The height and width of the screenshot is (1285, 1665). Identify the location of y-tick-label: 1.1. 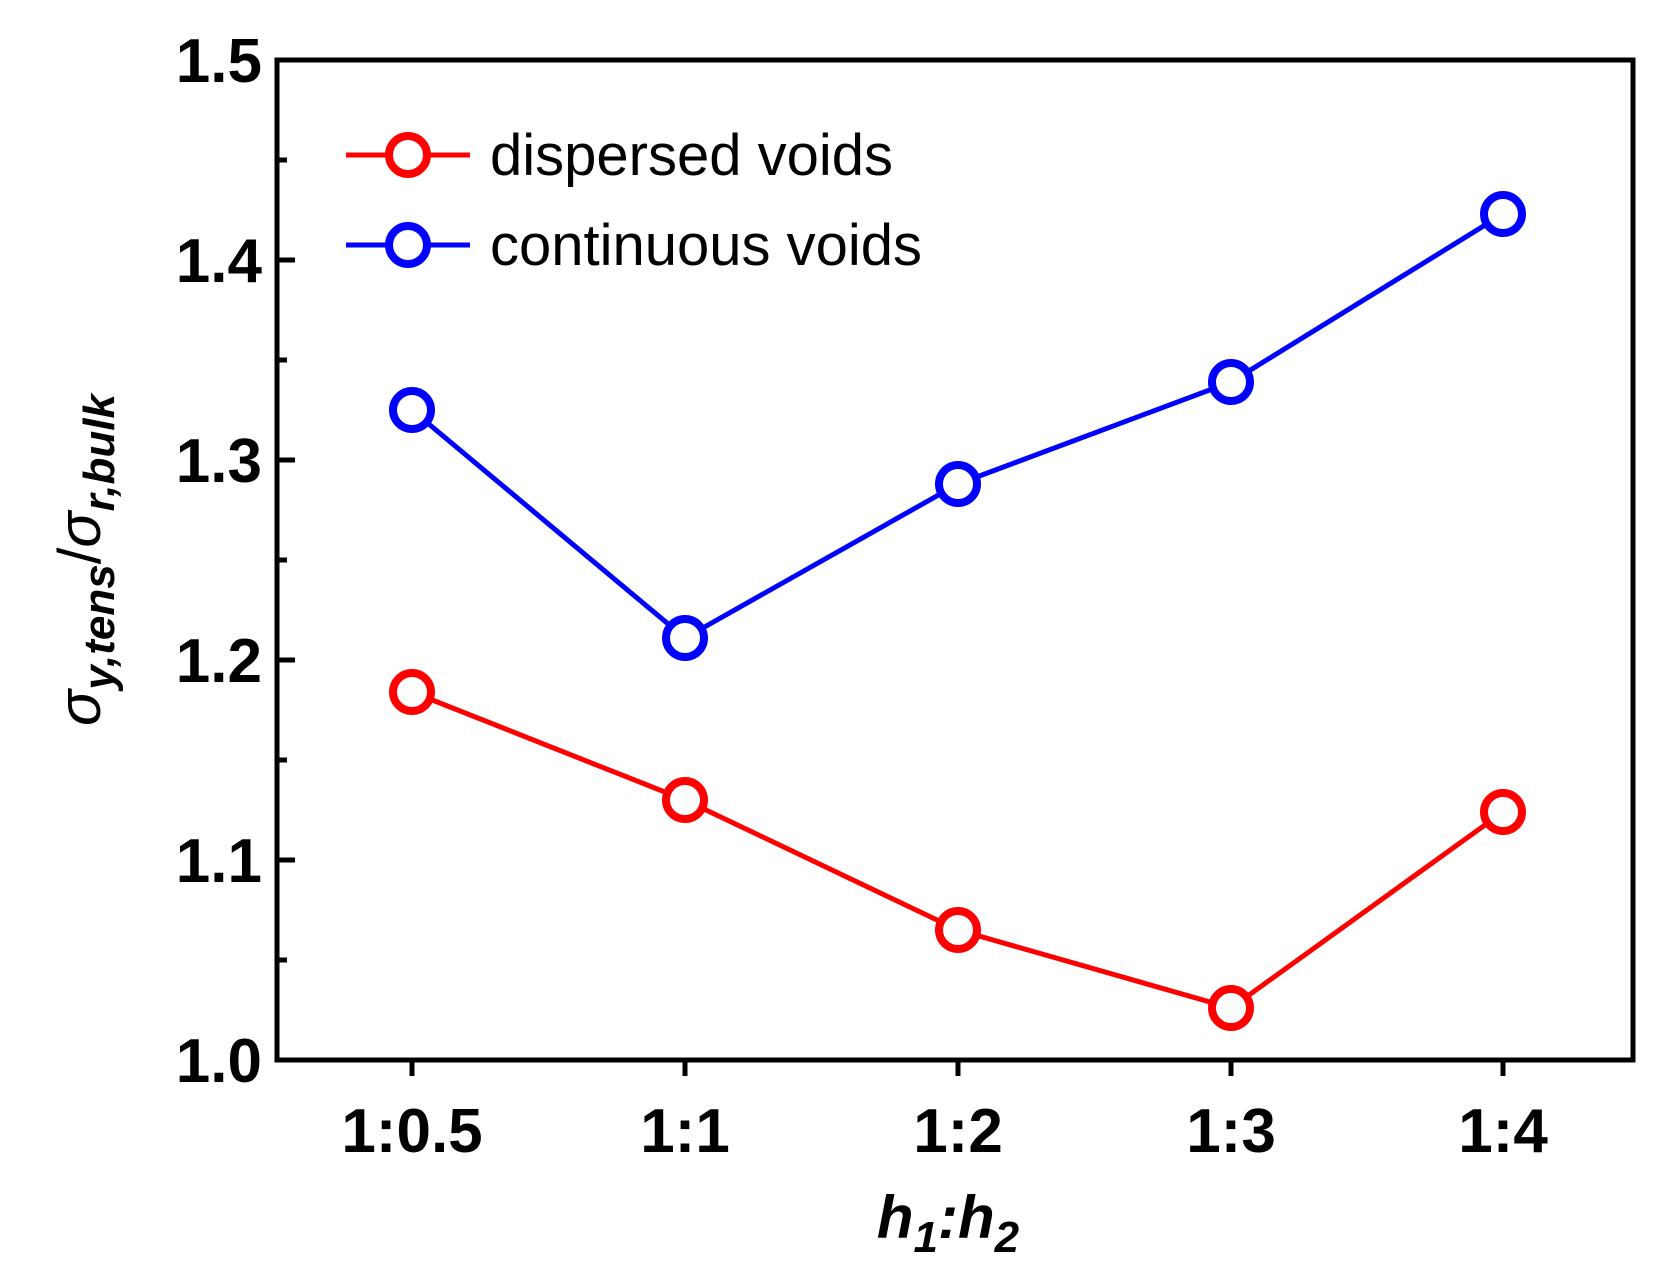
(219, 861).